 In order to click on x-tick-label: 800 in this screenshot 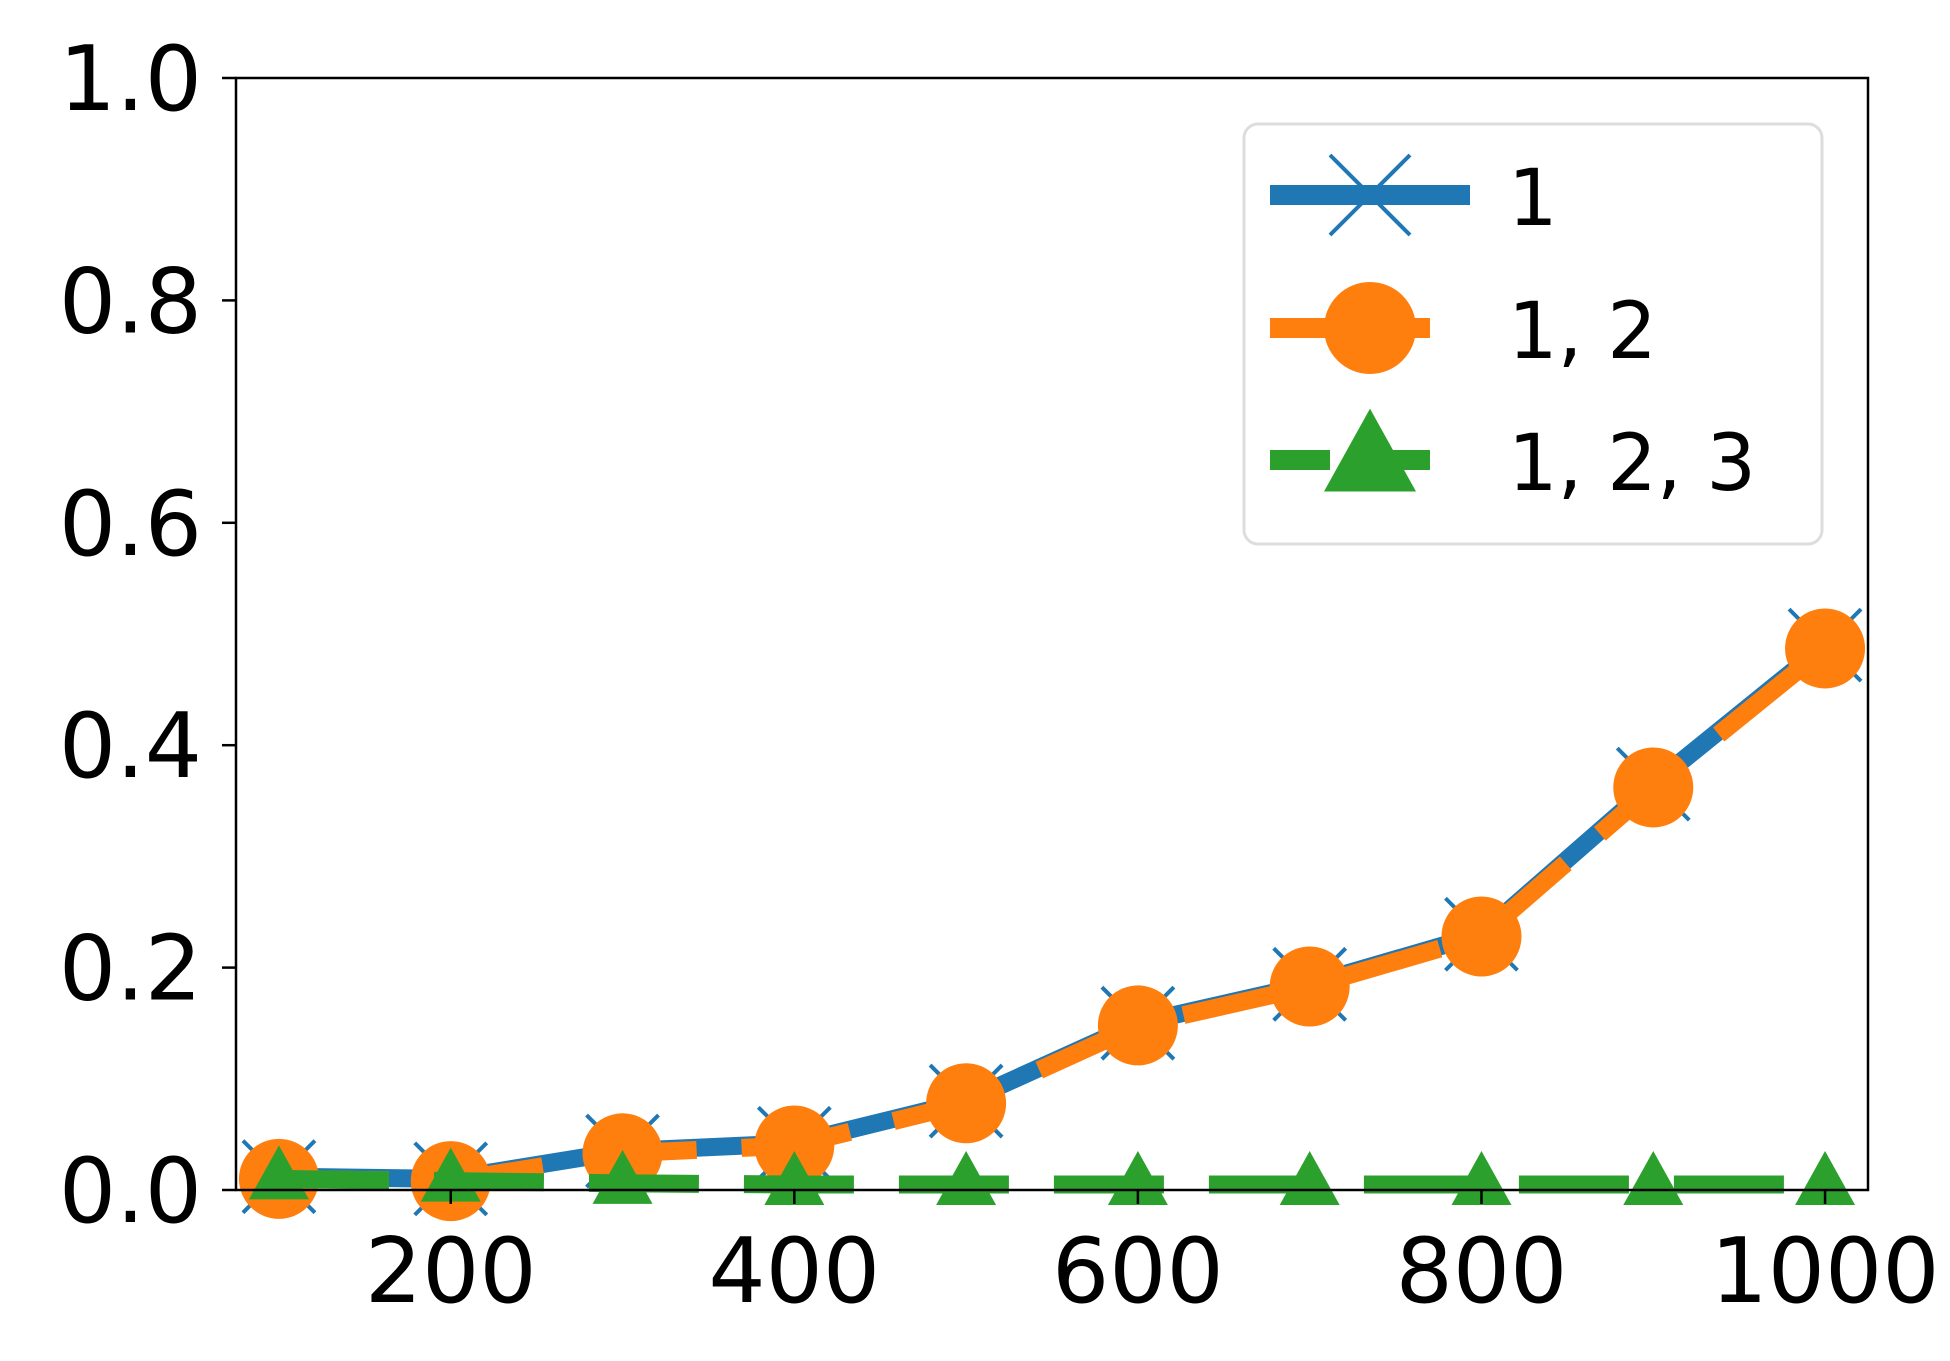, I will do `click(1482, 1271)`.